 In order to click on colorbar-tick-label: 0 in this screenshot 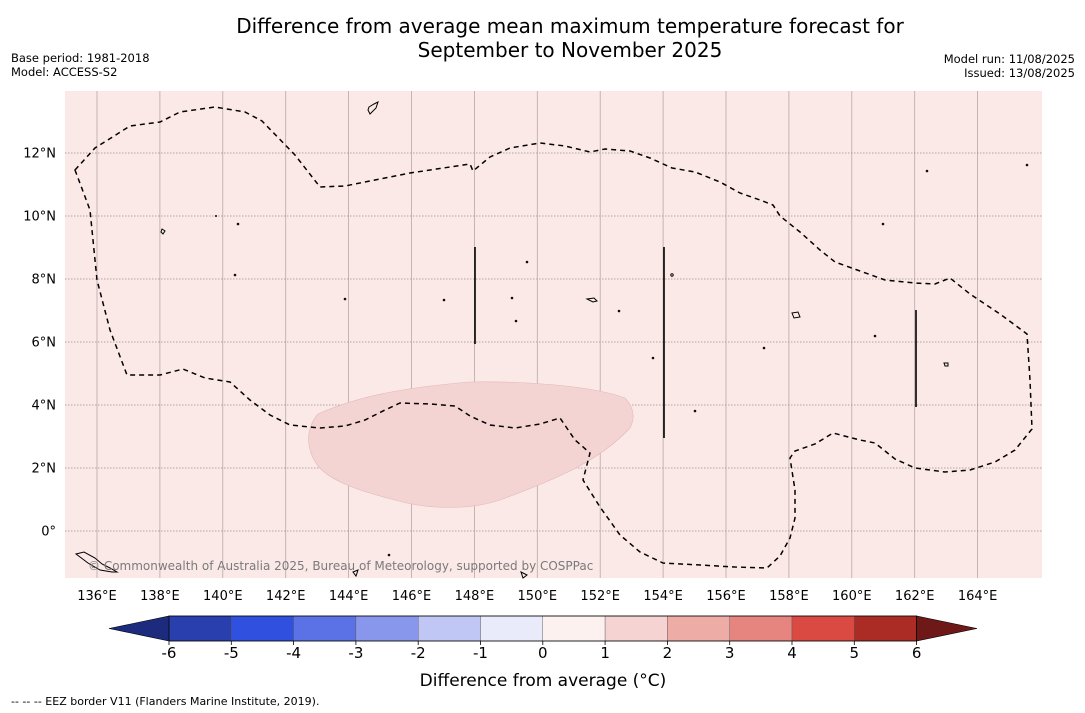, I will do `click(543, 653)`.